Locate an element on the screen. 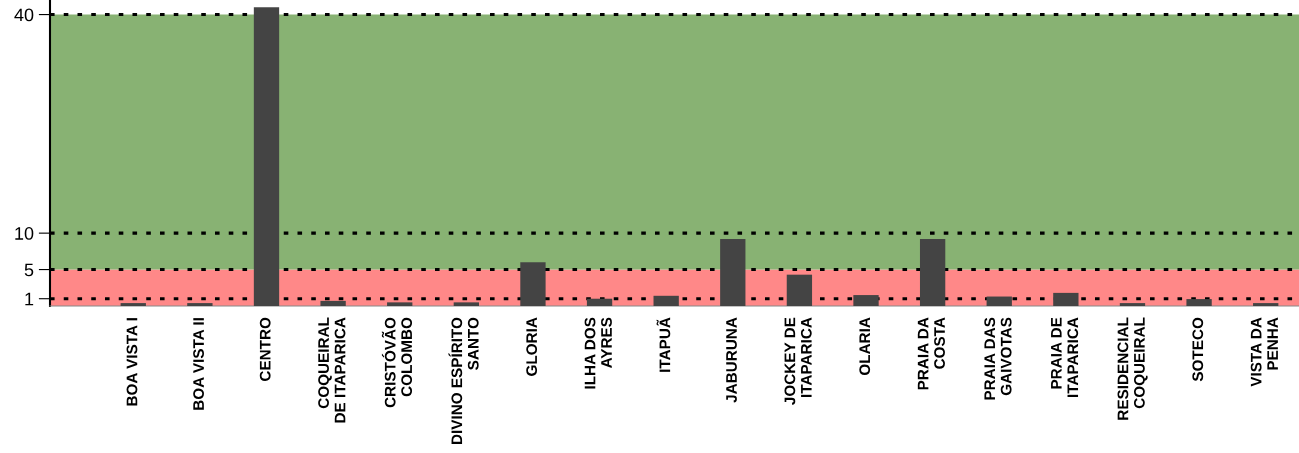 This screenshot has width=1299, height=453. x-tick-label: VISTA DA PENHA is located at coordinates (1264, 352).